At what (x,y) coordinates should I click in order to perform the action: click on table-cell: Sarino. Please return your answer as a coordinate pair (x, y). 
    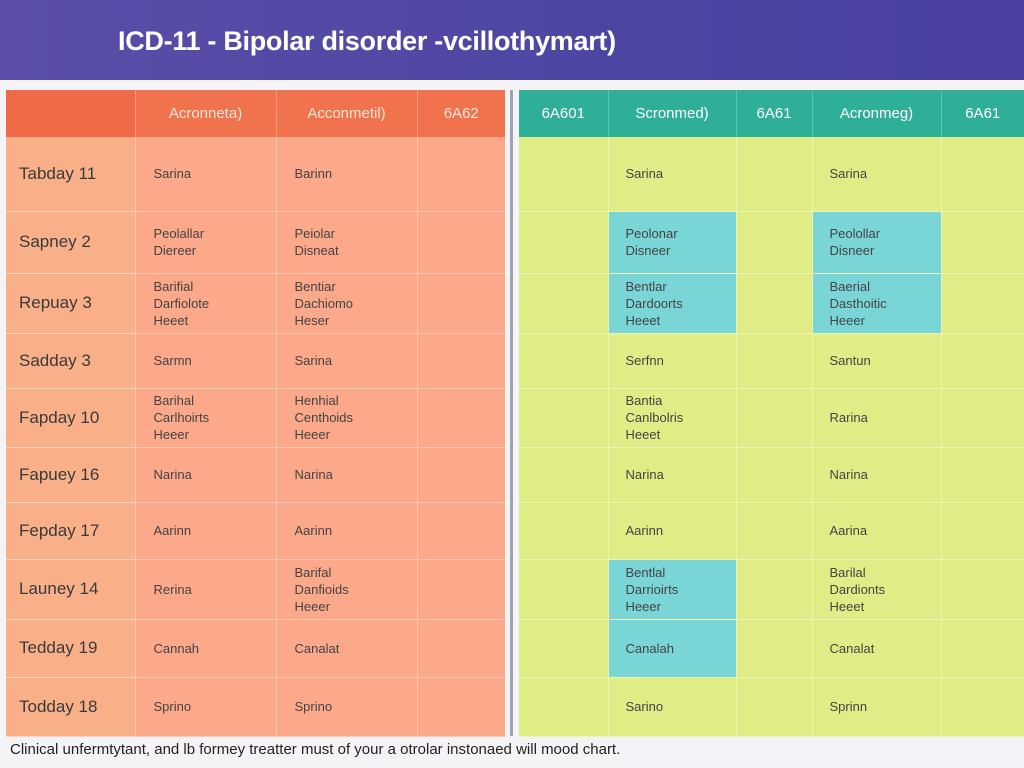
    Looking at the image, I should click on (671, 707).